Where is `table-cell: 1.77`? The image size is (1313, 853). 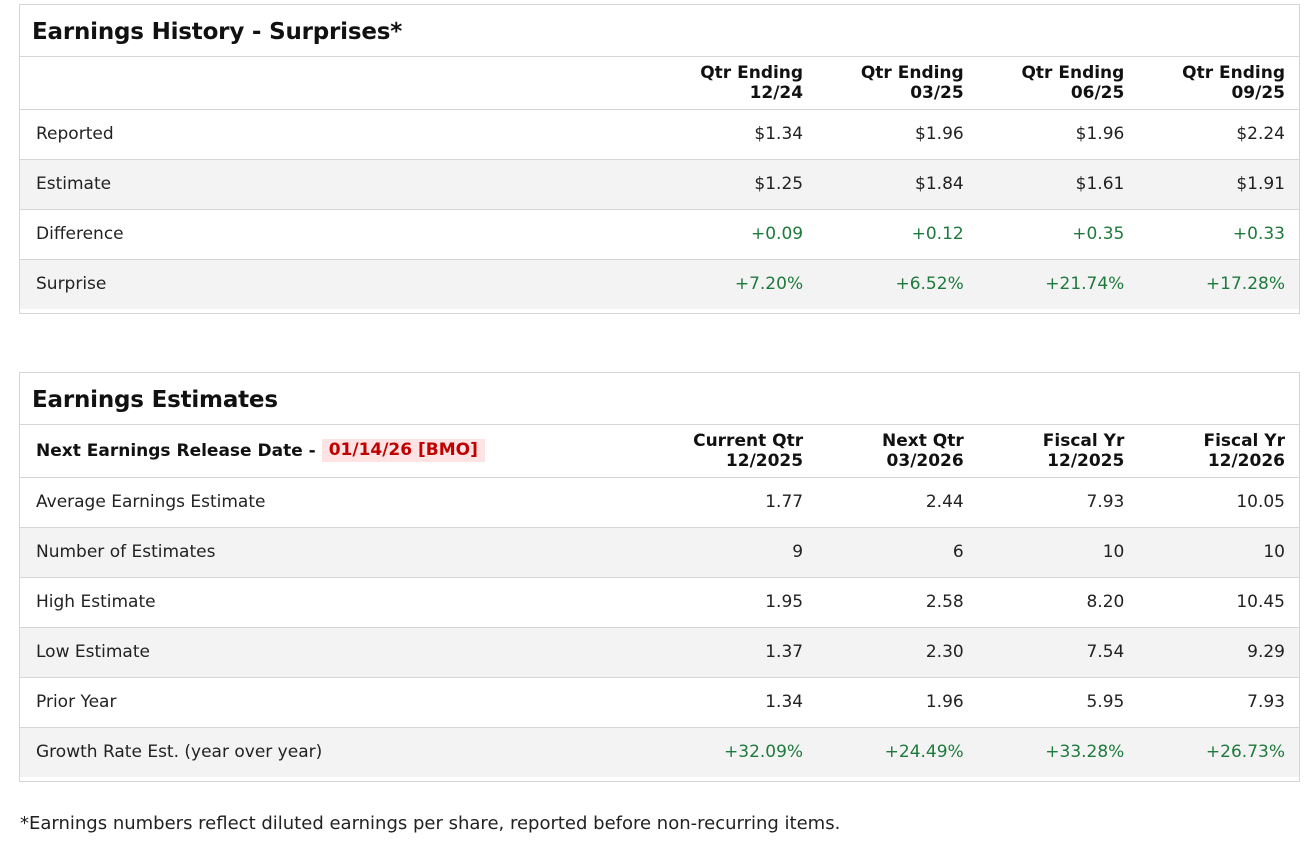
table-cell: 1.77 is located at coordinates (737, 502).